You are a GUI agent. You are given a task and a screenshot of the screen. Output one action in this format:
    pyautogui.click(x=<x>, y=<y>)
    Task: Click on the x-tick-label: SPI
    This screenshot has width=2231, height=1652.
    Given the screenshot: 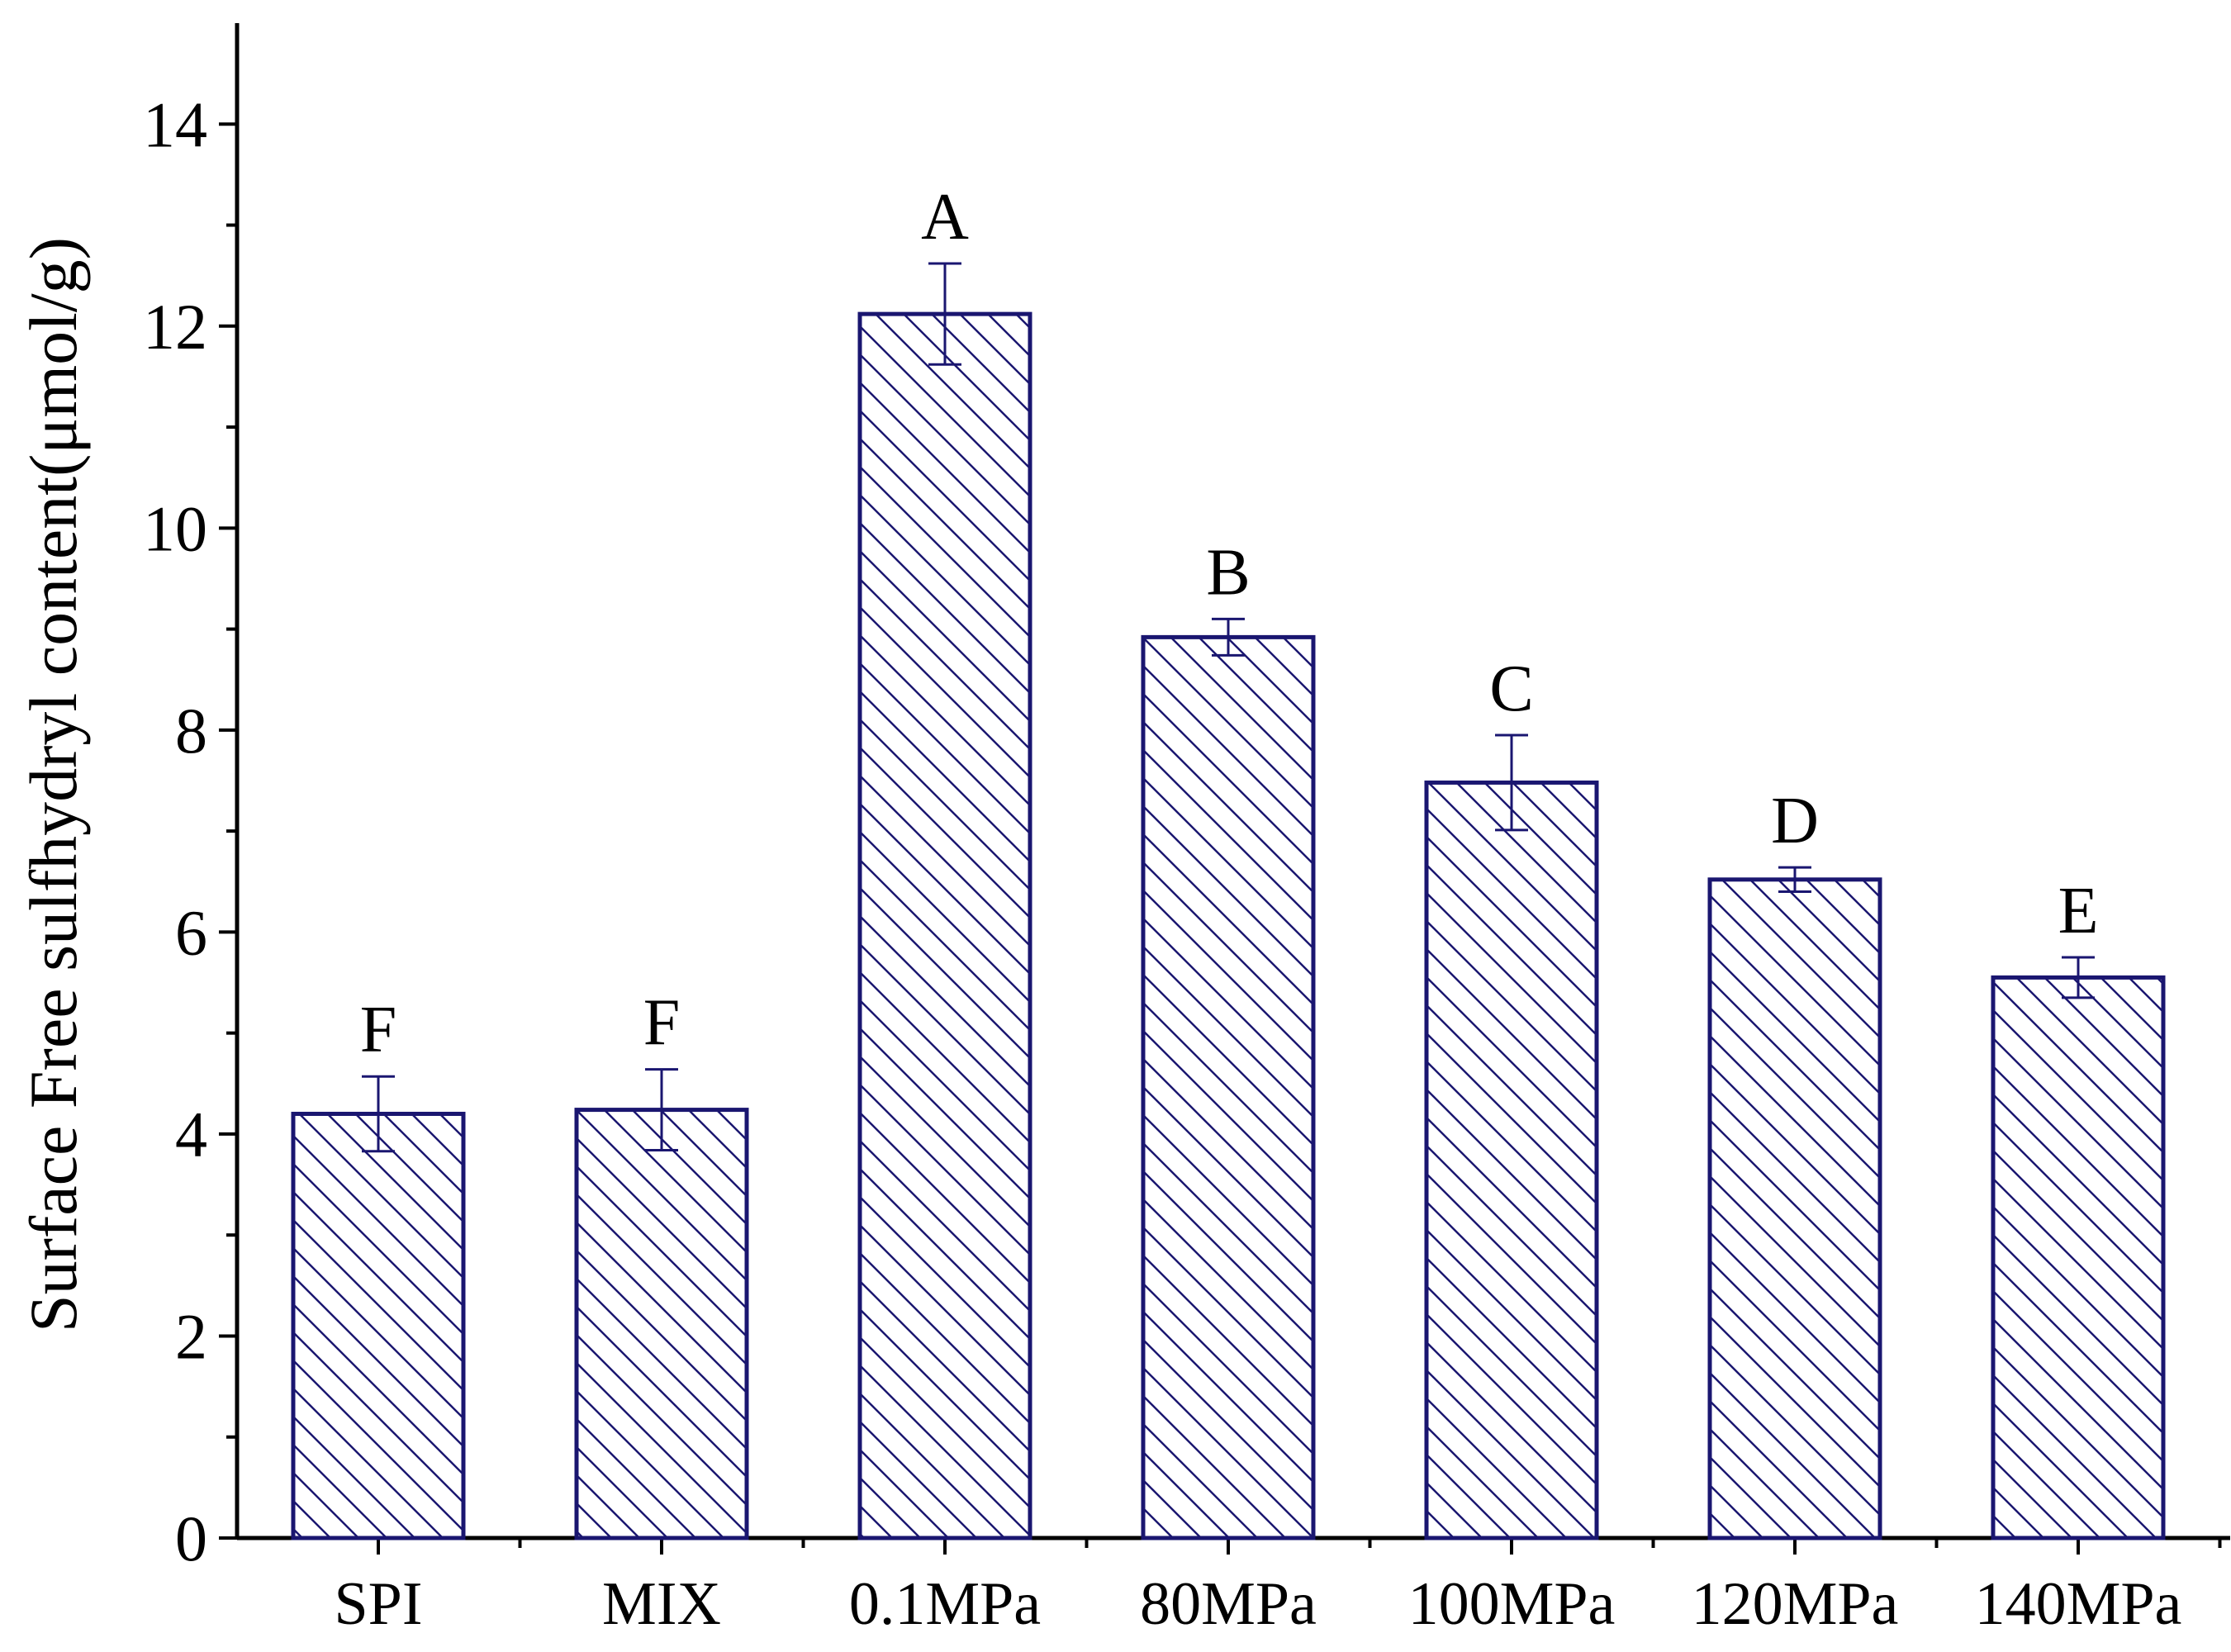 What is the action you would take?
    pyautogui.click(x=379, y=1604)
    